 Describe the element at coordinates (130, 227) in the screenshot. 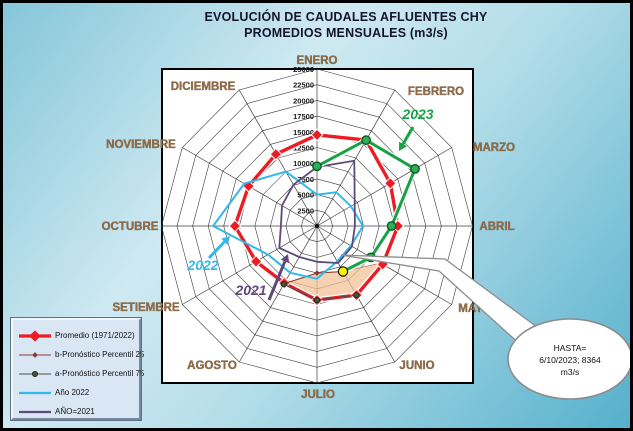

I see `month-label-octubre: OCTUBRE` at that location.